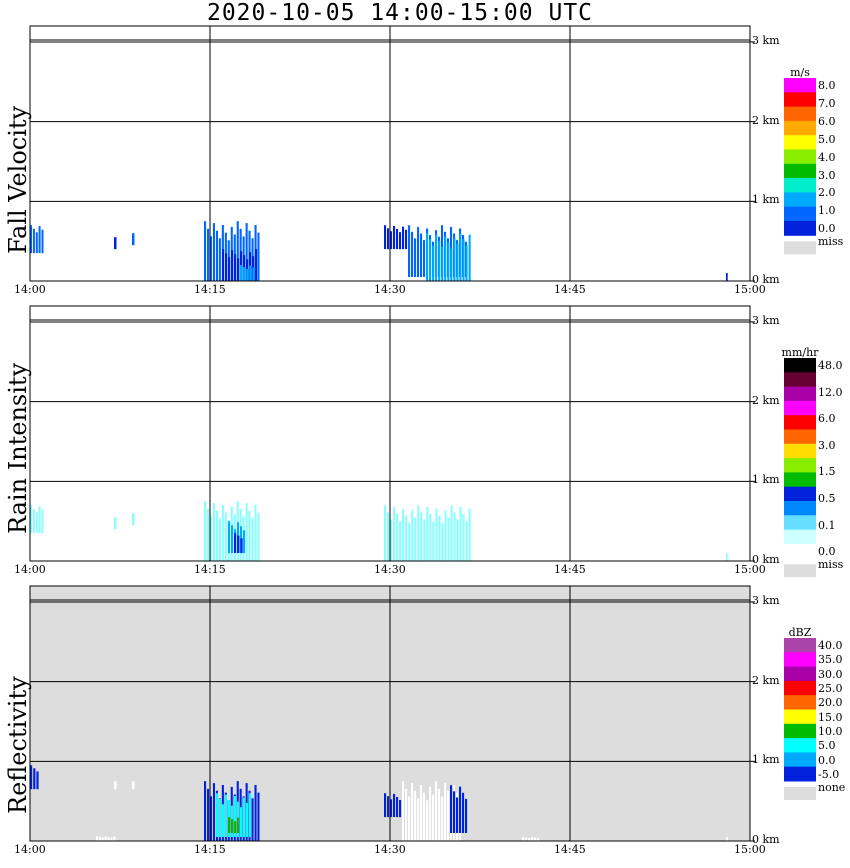  I want to click on colorbar-unit: dBZ, so click(800, 632).